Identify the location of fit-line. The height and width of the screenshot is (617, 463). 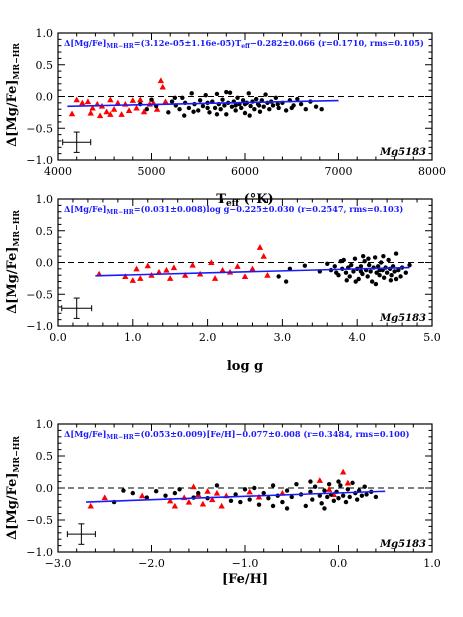
(236, 496).